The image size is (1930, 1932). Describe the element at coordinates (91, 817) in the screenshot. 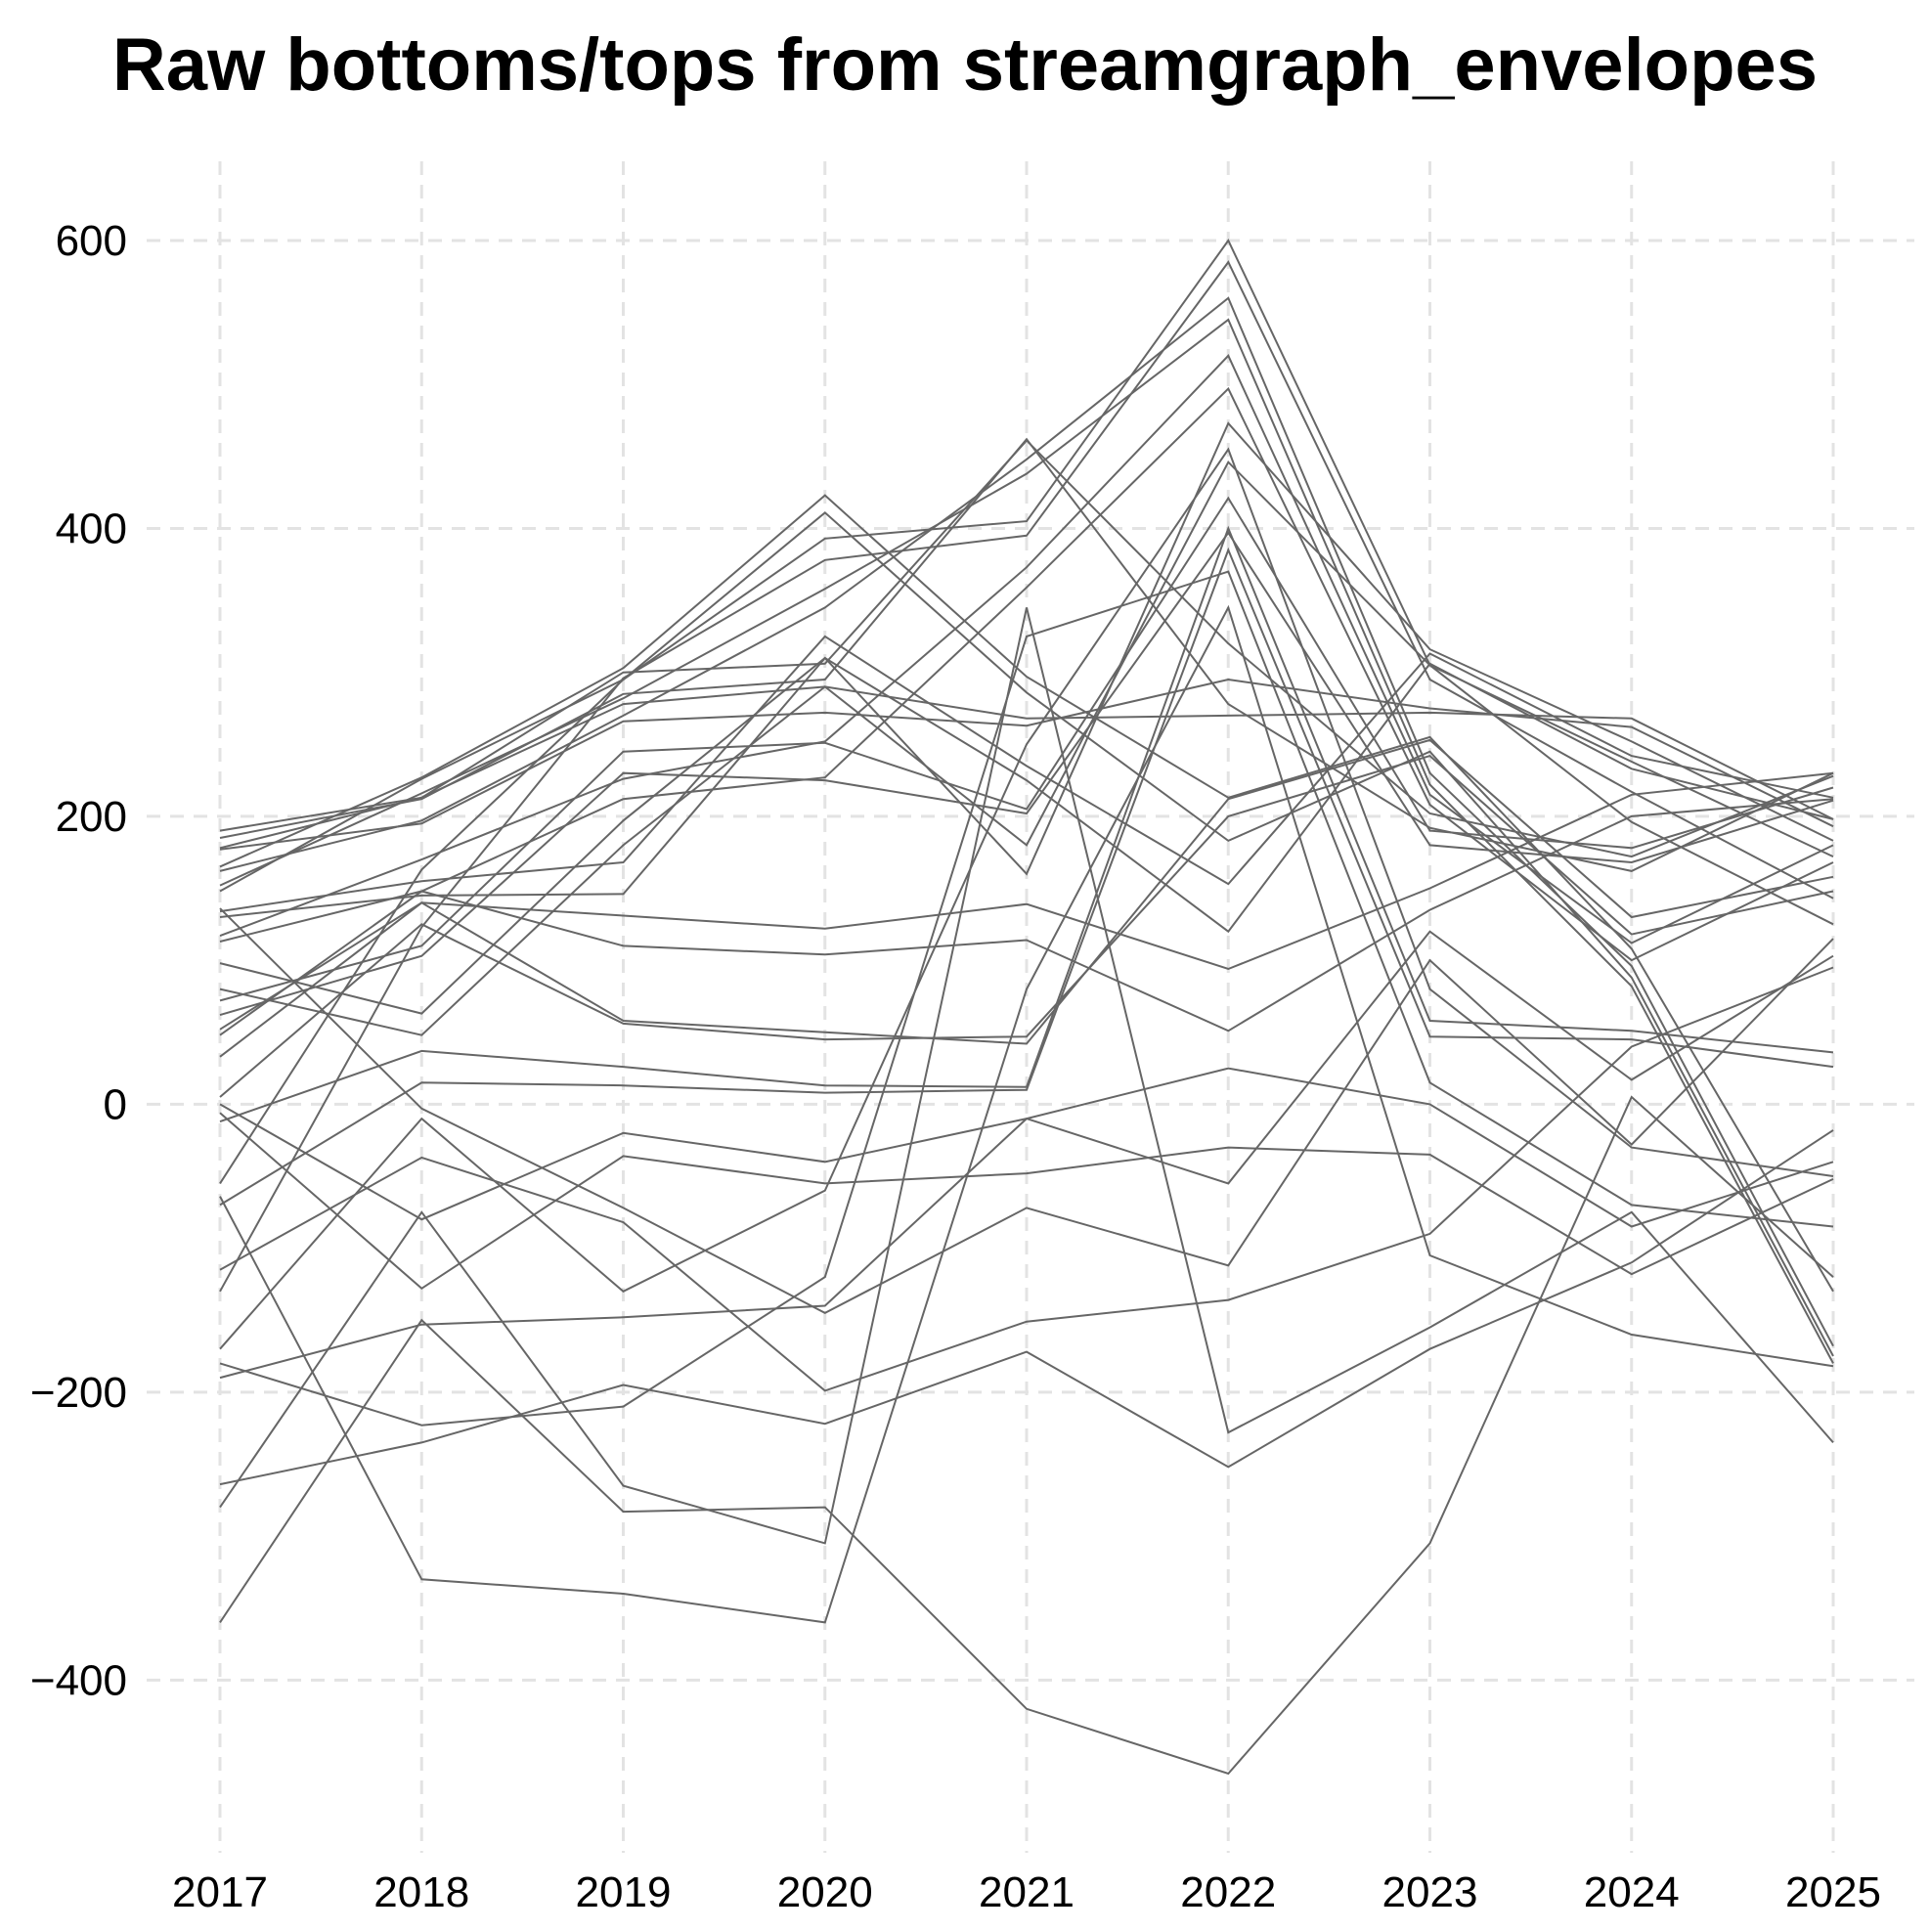

I see `y-tick-label: 200` at that location.